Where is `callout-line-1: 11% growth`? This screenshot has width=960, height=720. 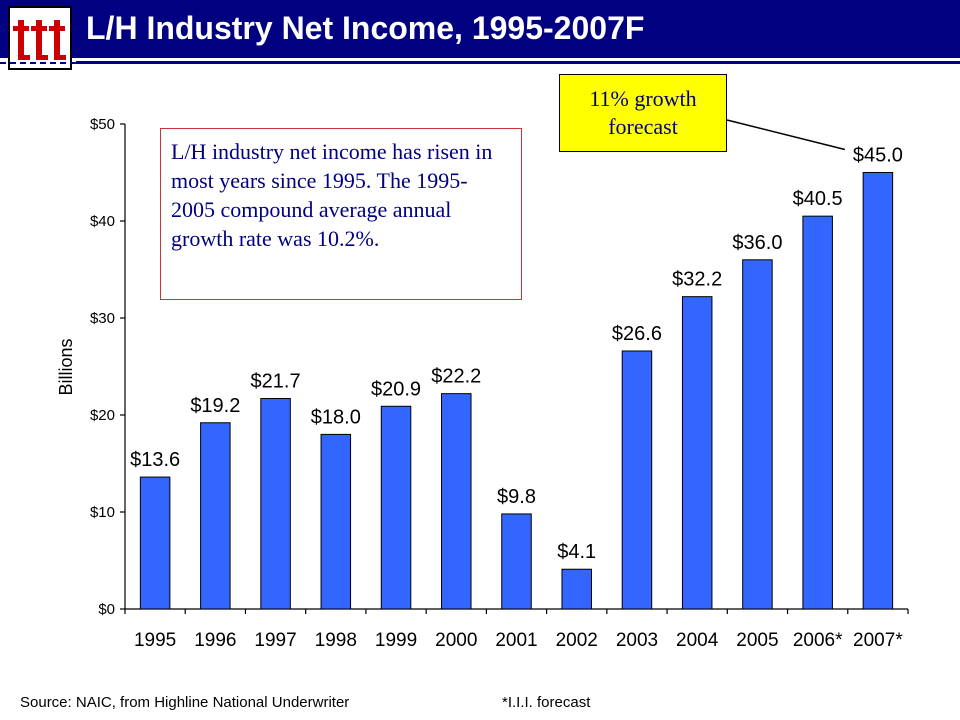
callout-line-1: 11% growth is located at coordinates (643, 98).